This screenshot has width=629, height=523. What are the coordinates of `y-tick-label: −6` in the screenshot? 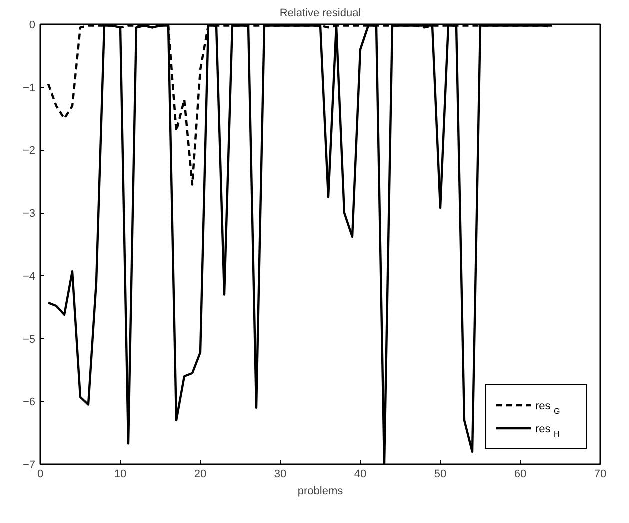 It's located at (29, 402).